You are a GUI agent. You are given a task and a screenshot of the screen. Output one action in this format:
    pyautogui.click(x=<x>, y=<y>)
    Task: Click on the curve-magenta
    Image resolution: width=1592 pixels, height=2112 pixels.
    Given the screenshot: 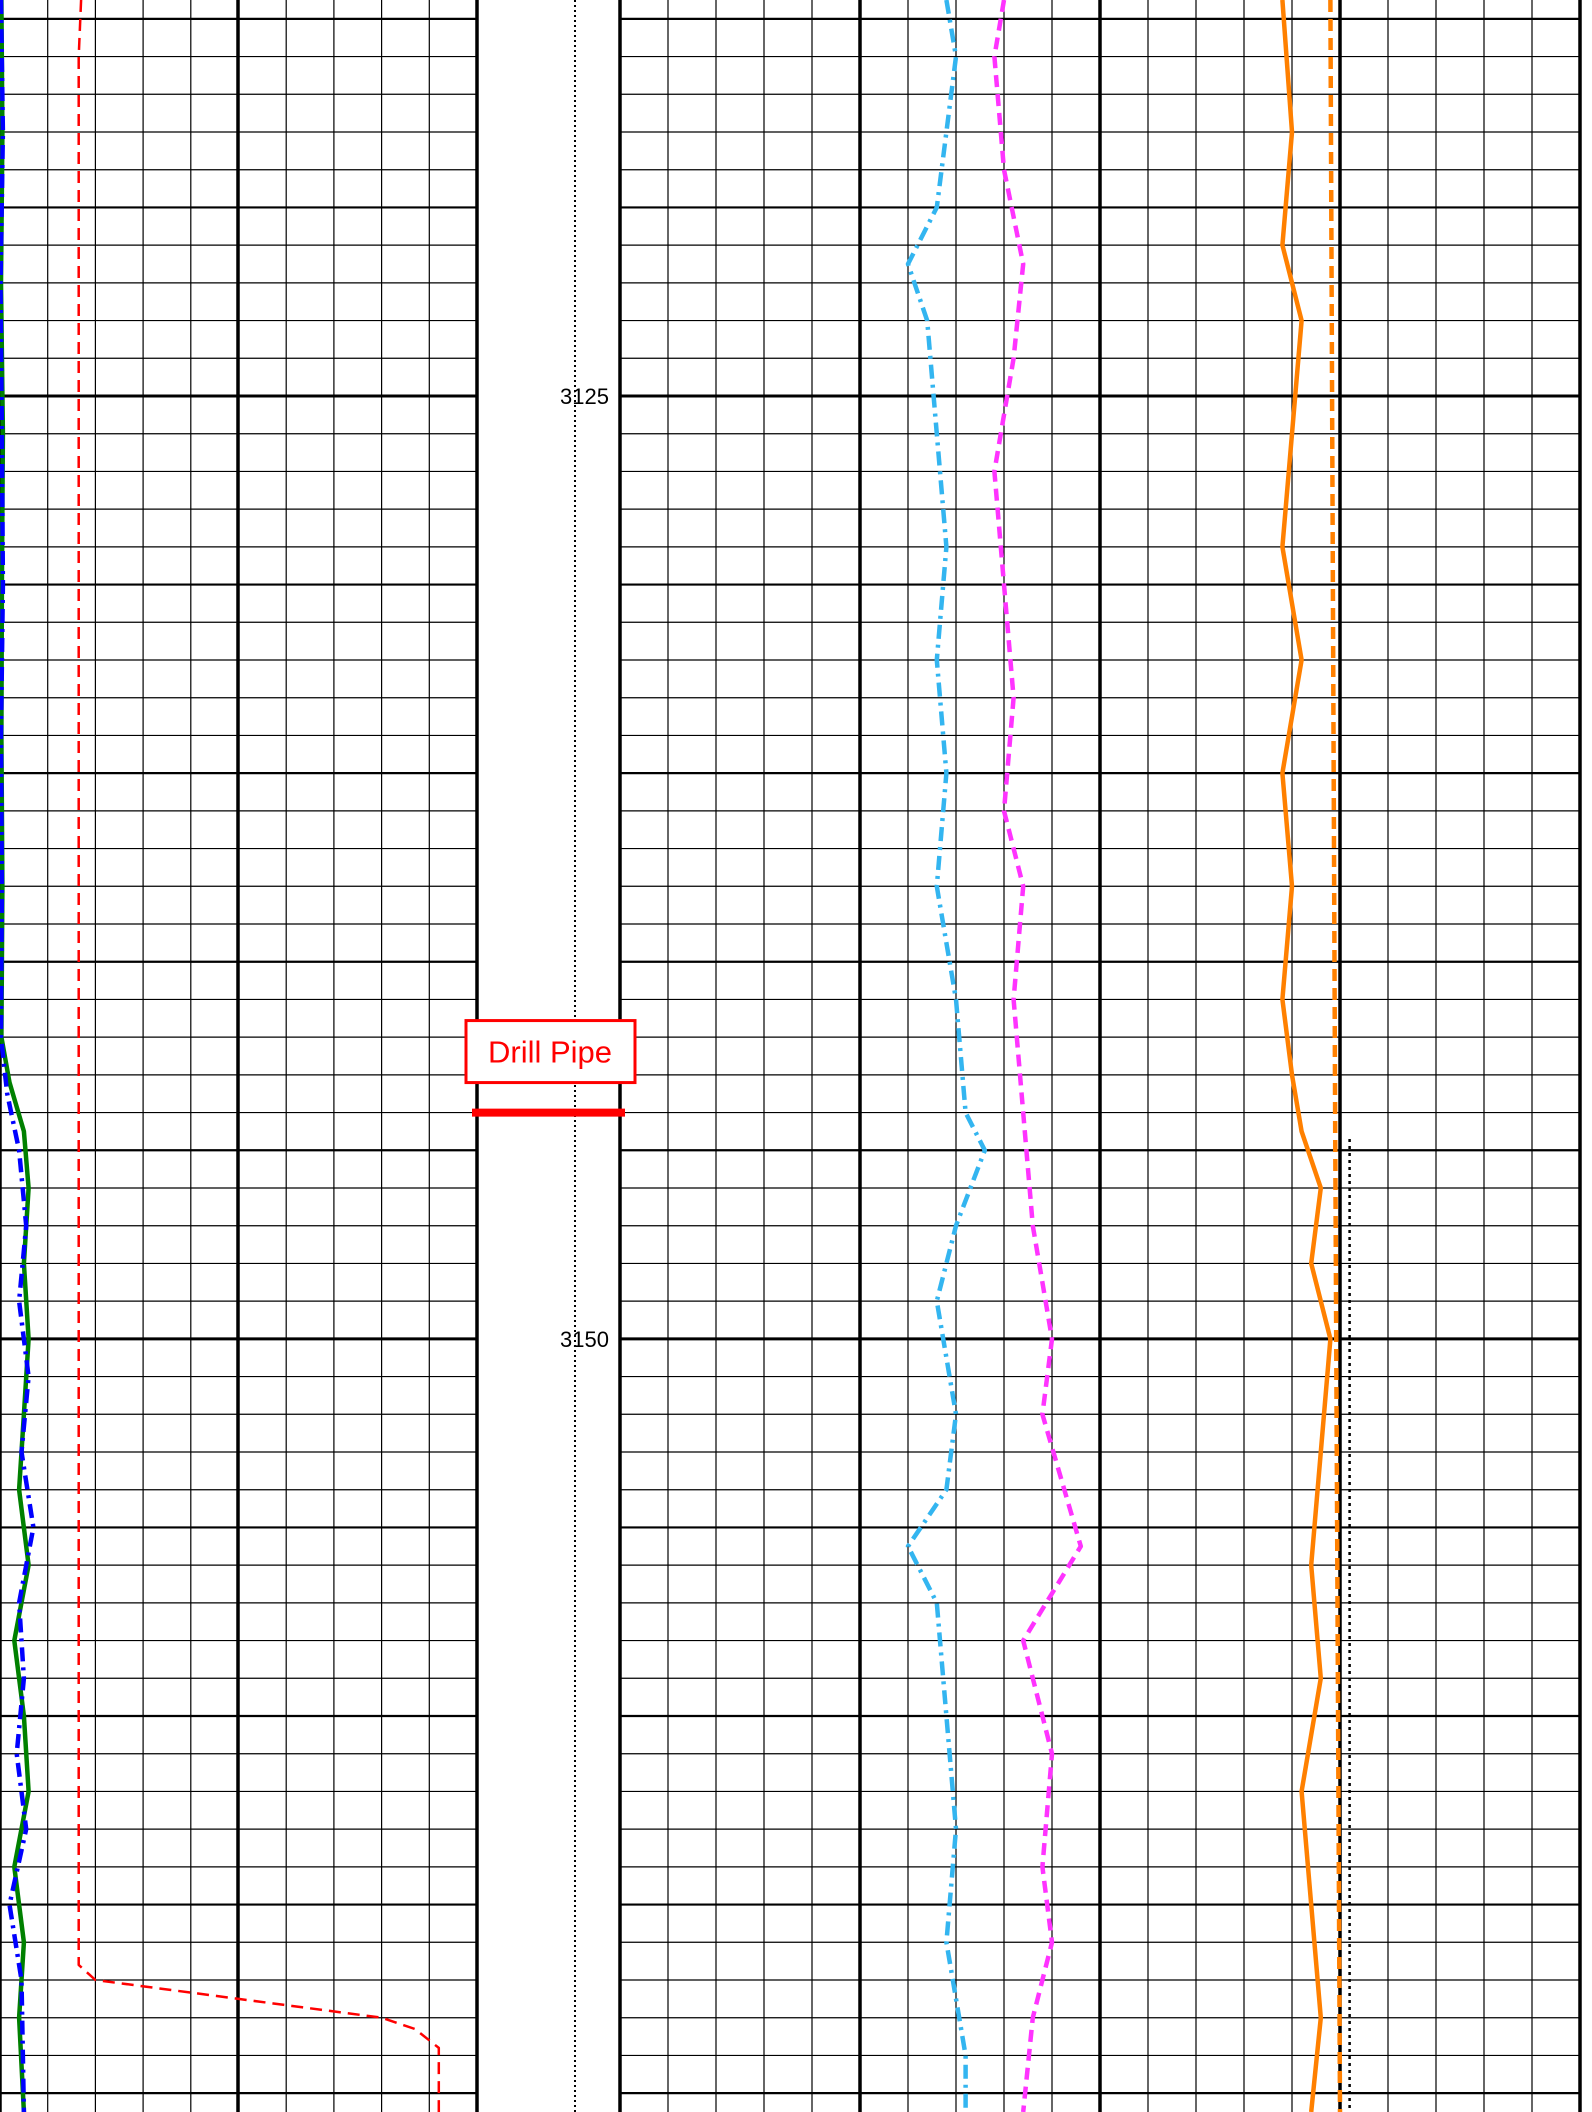 What is the action you would take?
    pyautogui.click(x=1038, y=1056)
    